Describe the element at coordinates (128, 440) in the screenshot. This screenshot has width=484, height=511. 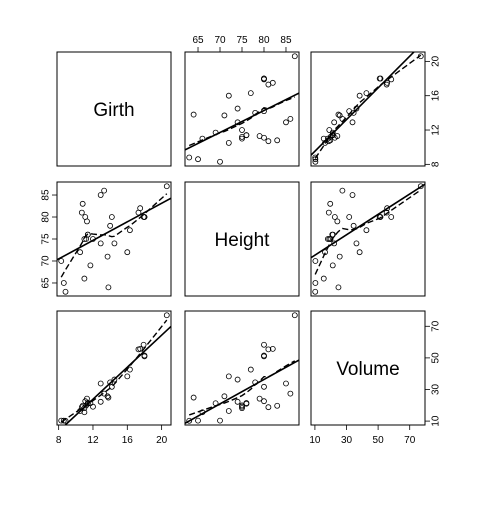
I see `x-tick-label-girth: 16` at that location.